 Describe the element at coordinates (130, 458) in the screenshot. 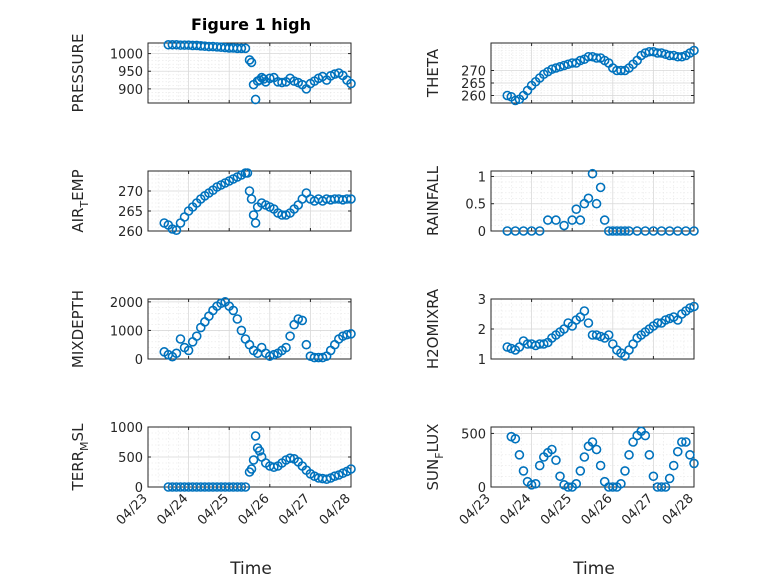

I see `y-tick-label: 500` at that location.